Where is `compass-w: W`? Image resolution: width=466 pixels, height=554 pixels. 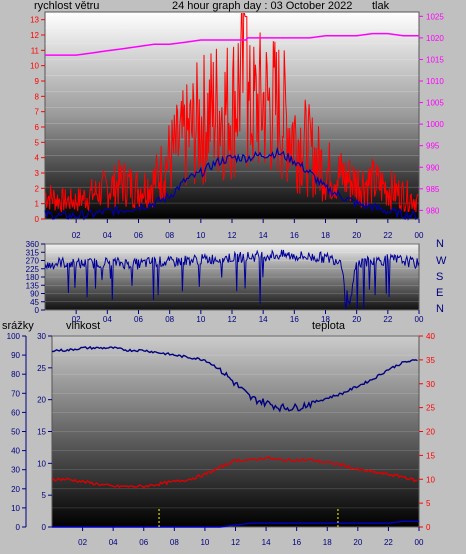 compass-w: W is located at coordinates (441, 261).